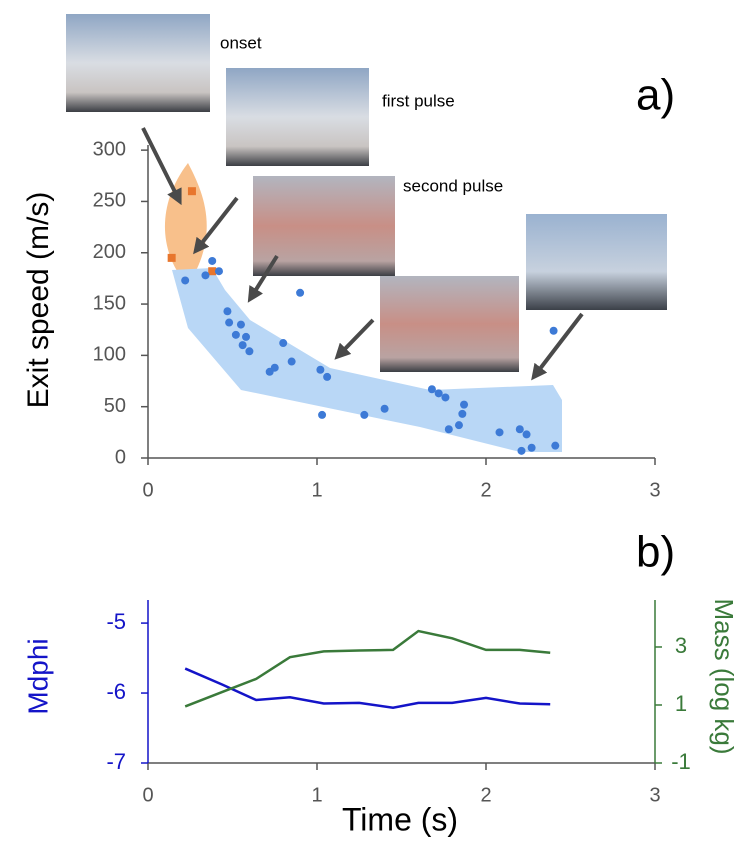  I want to click on y-tick-label: 0, so click(120, 457).